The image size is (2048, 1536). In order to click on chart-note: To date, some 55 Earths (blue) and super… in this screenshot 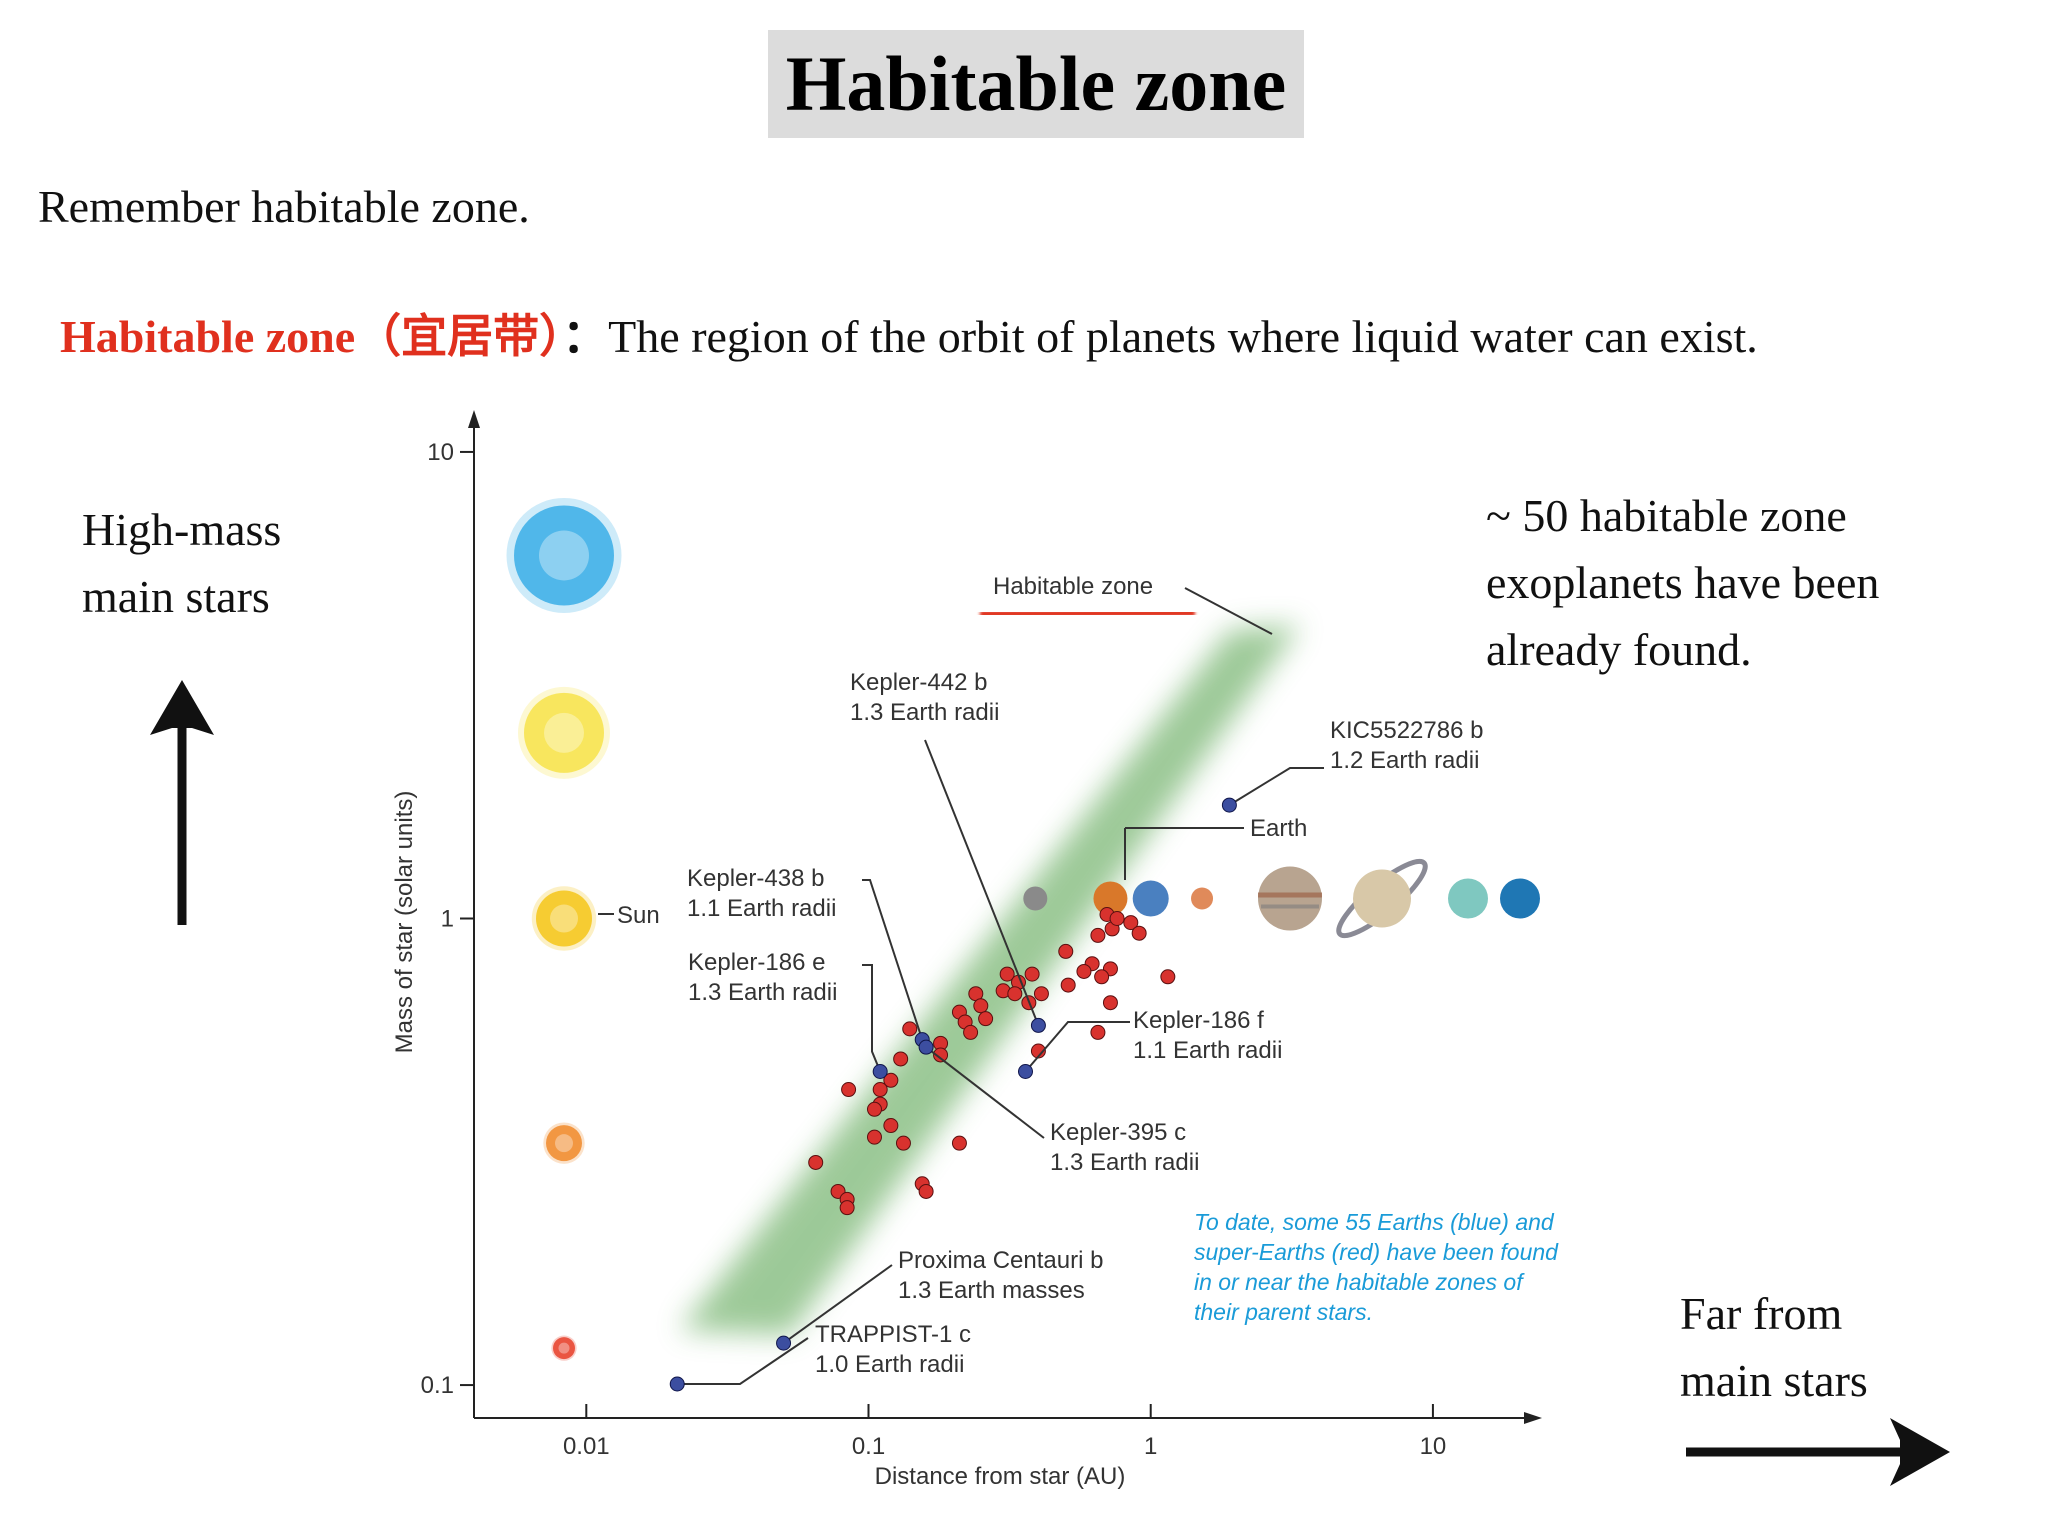, I will do `click(1376, 1267)`.